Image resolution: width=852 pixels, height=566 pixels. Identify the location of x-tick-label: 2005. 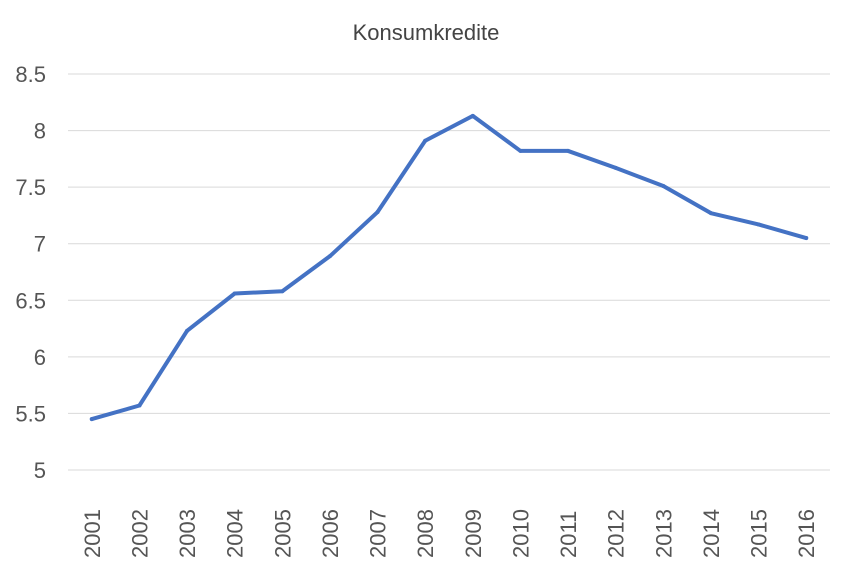
(282, 533).